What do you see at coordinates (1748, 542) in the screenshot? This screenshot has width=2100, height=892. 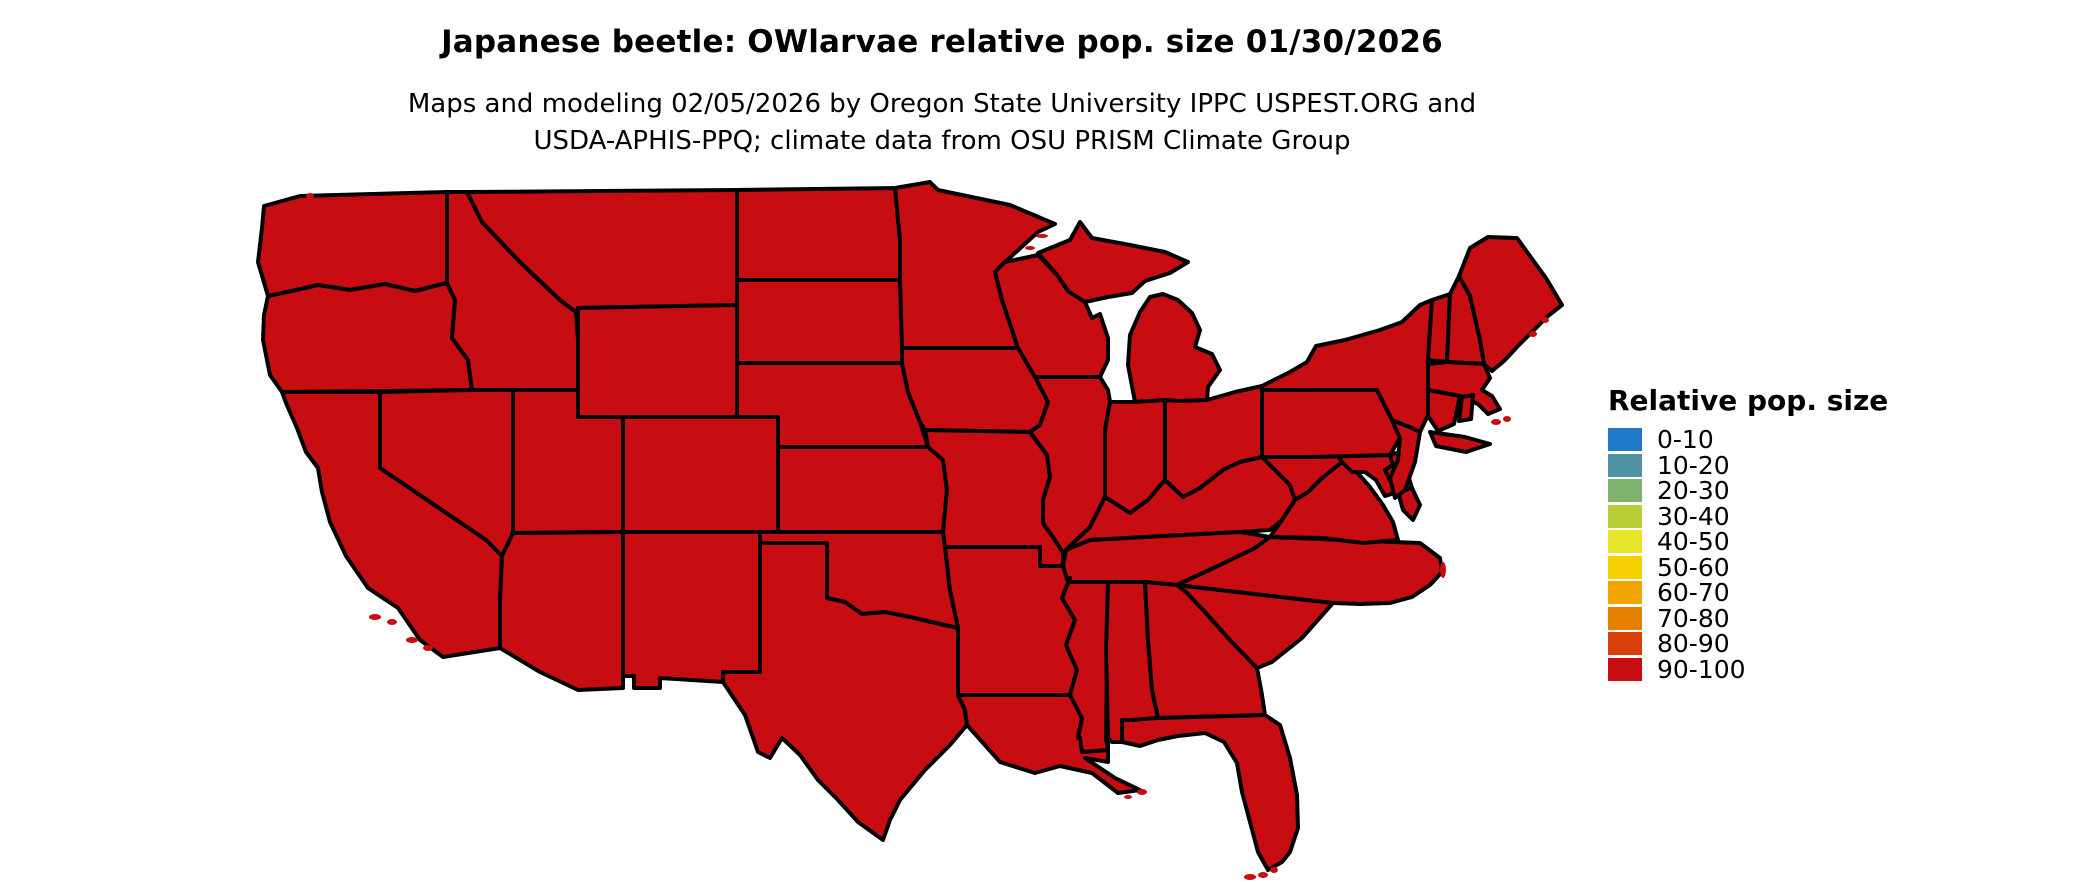 I see `legend-item: 40-50` at bounding box center [1748, 542].